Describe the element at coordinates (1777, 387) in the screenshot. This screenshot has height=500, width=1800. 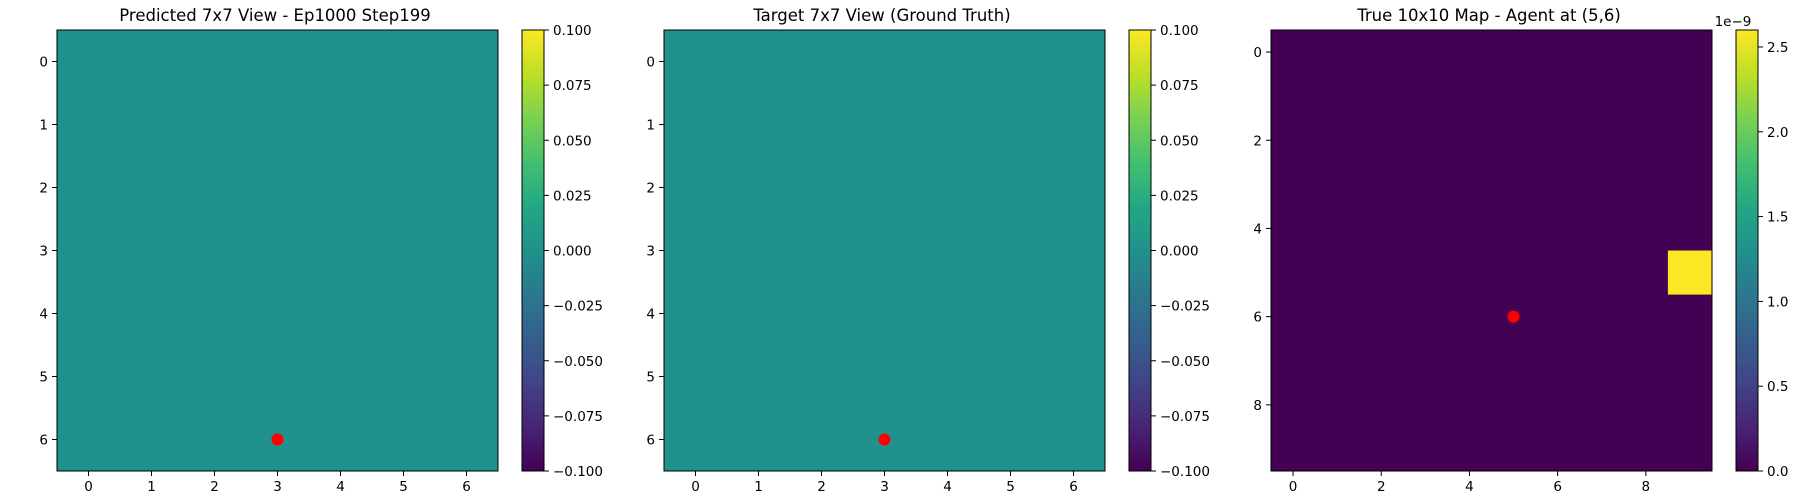
I see `colorbar-tick-label: 0.5` at that location.